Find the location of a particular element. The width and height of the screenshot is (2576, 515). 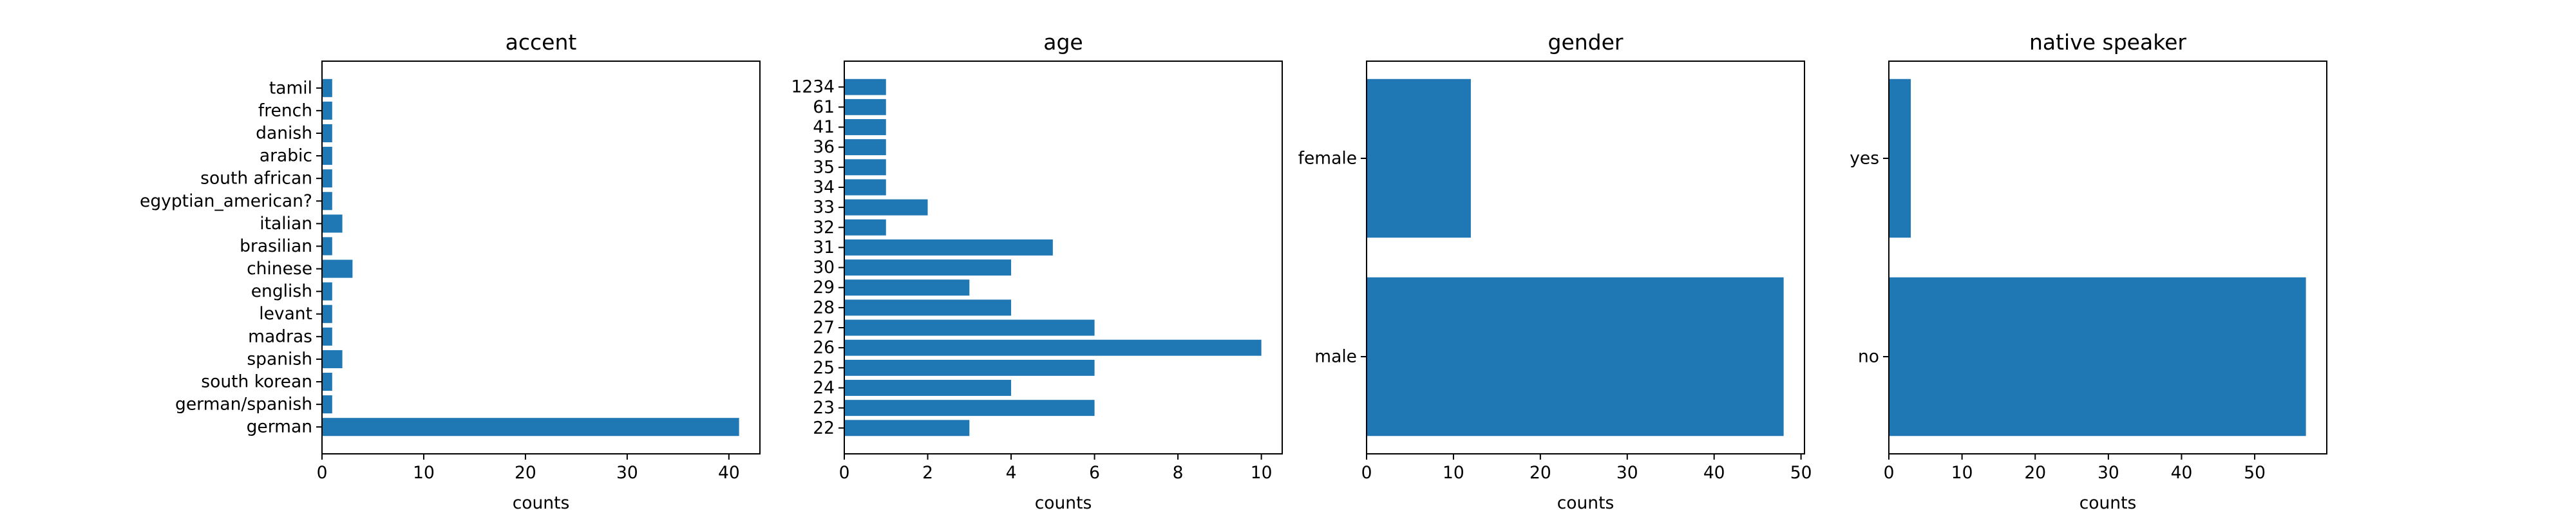

y-tick-label: danish is located at coordinates (284, 133).